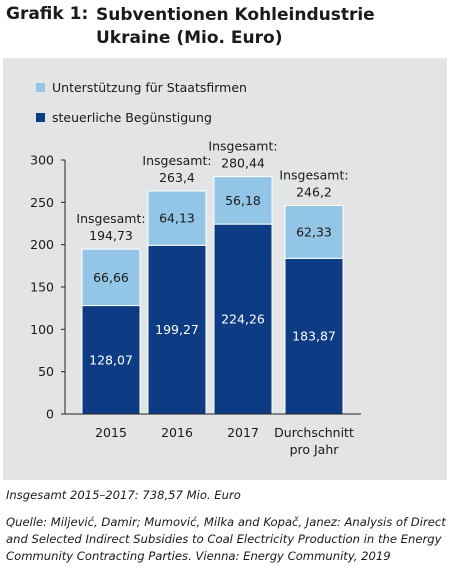 The width and height of the screenshot is (455, 569). Describe the element at coordinates (111, 235) in the screenshot. I see `total-value: 194,73` at that location.